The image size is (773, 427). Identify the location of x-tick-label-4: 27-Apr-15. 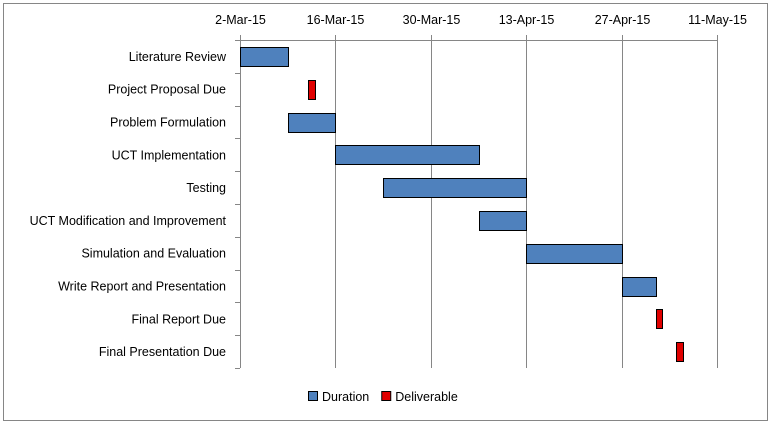
(623, 20).